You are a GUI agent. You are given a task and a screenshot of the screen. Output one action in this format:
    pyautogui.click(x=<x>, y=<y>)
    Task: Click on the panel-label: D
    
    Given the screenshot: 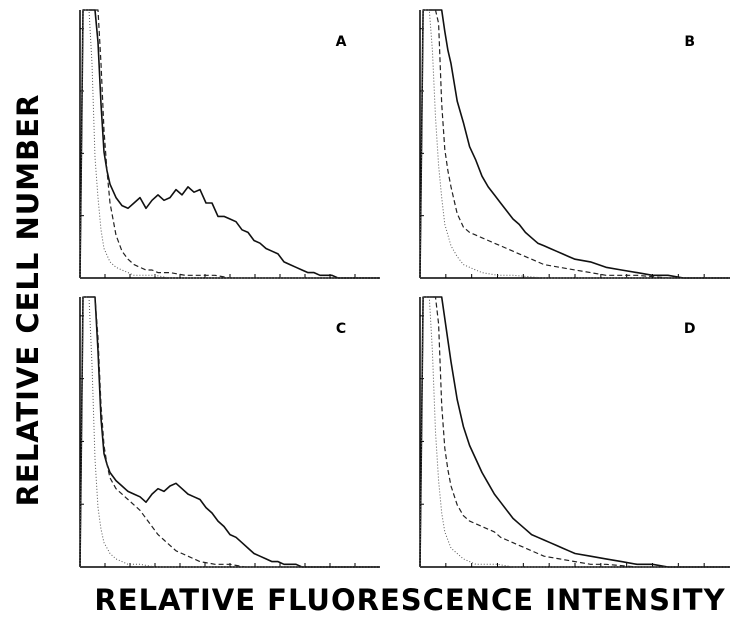 What is the action you would take?
    pyautogui.click(x=690, y=329)
    